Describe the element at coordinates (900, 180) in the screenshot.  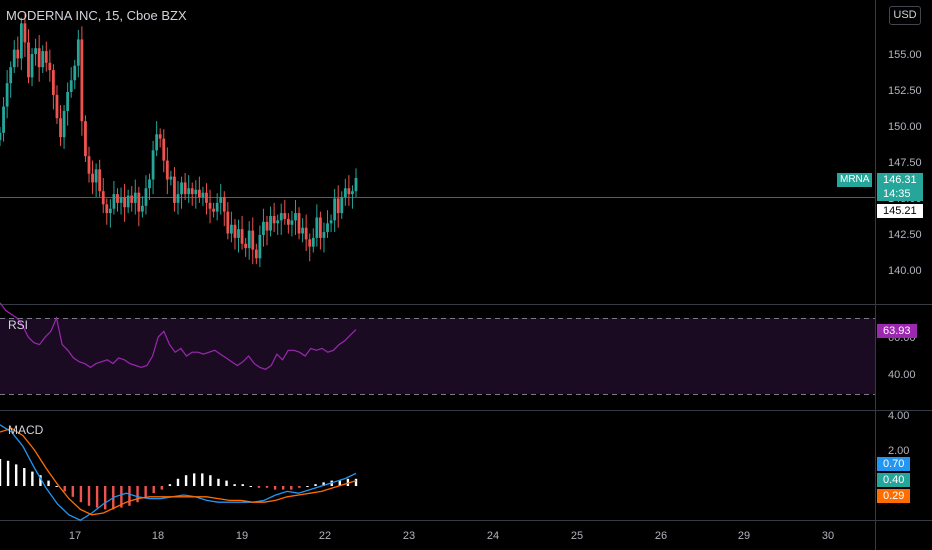
I see `last-price: 146.31` at that location.